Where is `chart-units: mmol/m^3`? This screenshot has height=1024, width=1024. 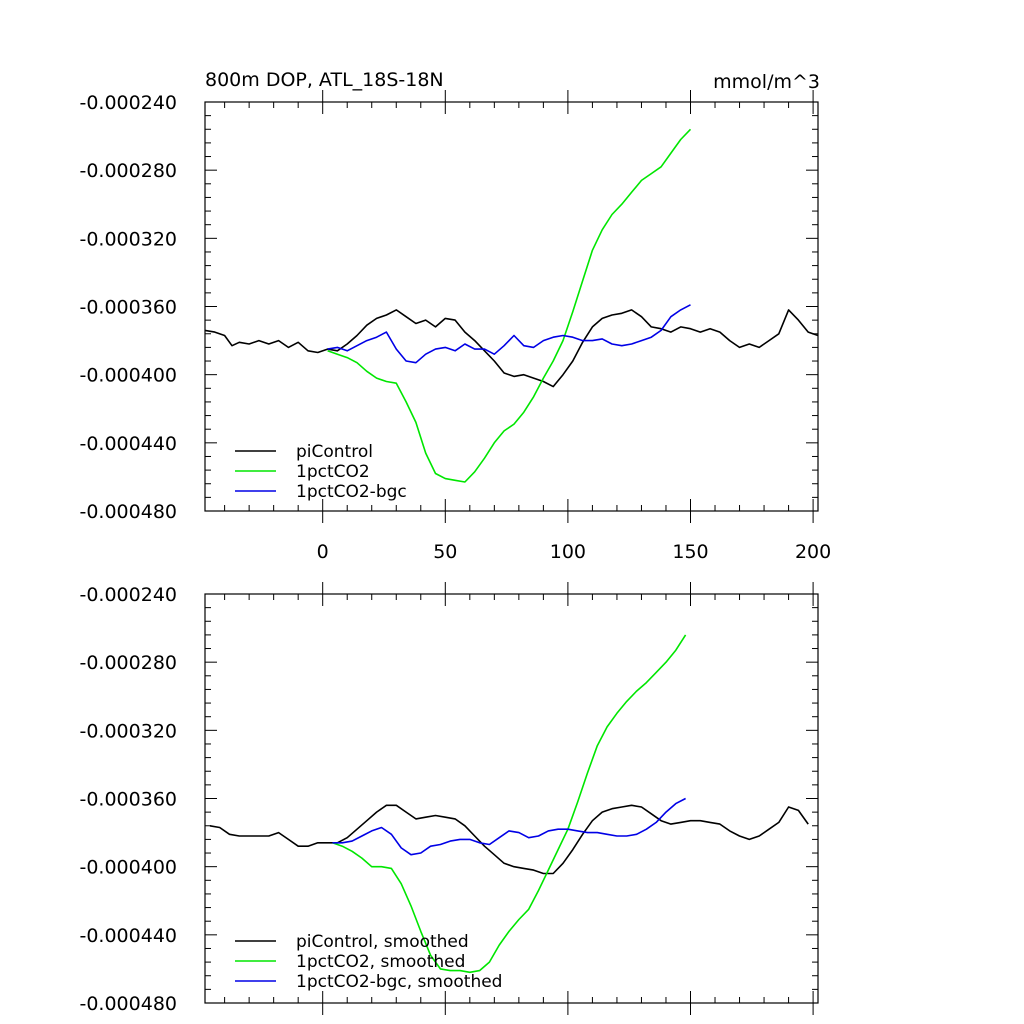 chart-units: mmol/m^3 is located at coordinates (766, 82).